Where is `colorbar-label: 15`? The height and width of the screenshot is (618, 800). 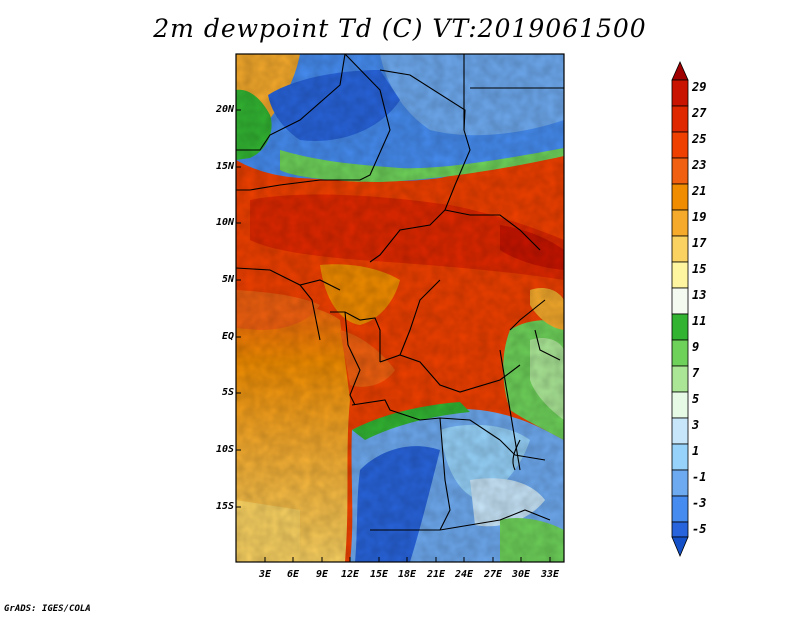
colorbar-label: 15 is located at coordinates (699, 269).